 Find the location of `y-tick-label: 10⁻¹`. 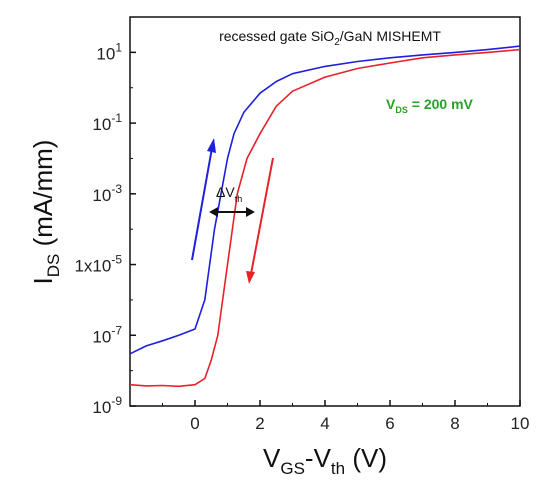

y-tick-label: 10⁻¹ is located at coordinates (107, 122).